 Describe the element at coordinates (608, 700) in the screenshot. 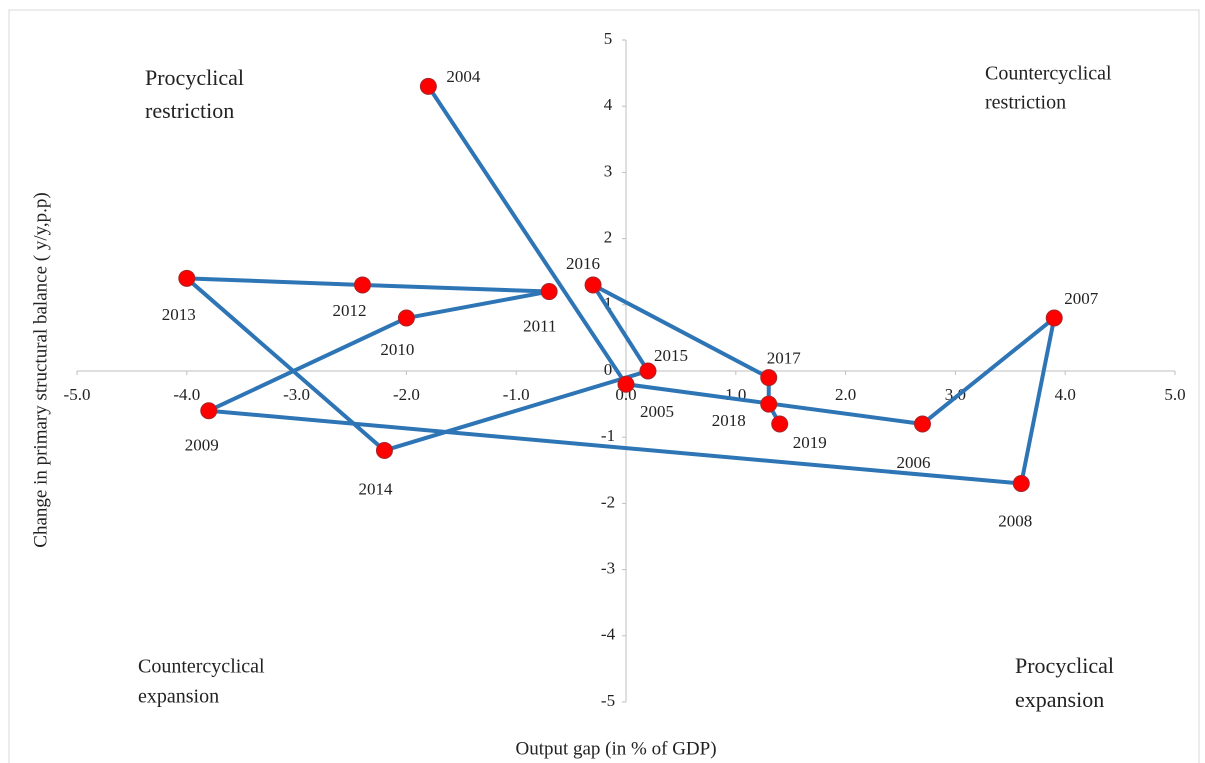

I see `y-tick-label: -5` at that location.